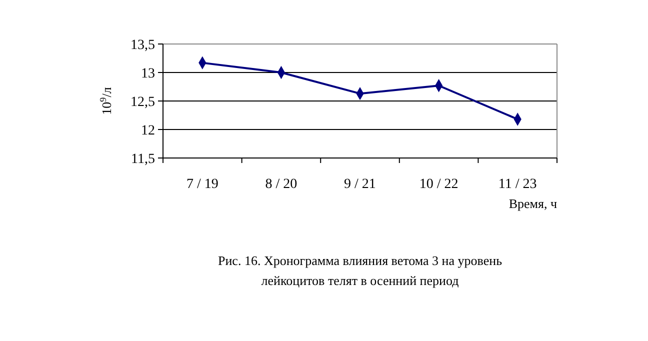 The image size is (648, 341). Describe the element at coordinates (142, 102) in the screenshot. I see `y-tick-label: 12,5` at that location.